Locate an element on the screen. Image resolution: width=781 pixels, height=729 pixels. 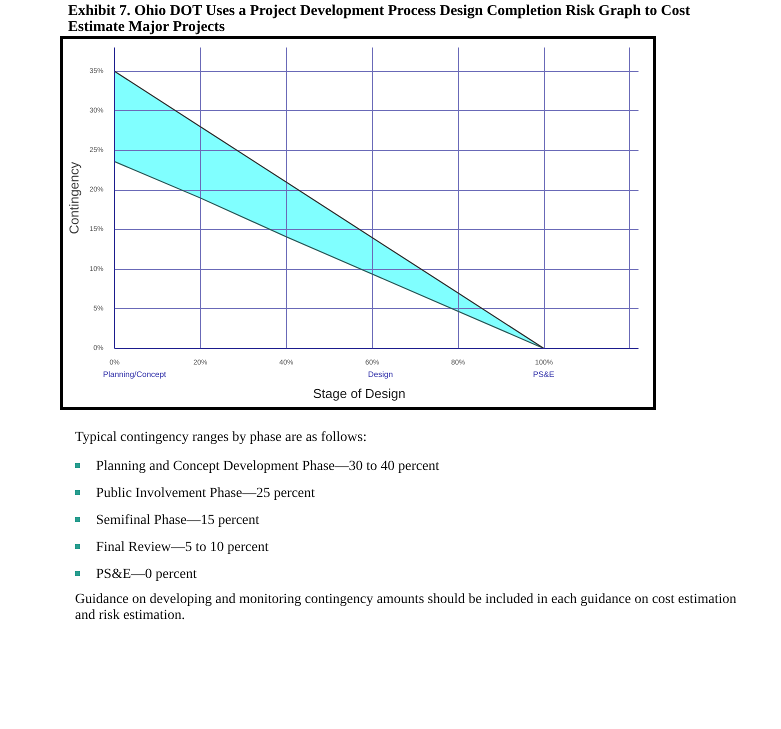
y-axis-title: Contingency is located at coordinates (74, 197).